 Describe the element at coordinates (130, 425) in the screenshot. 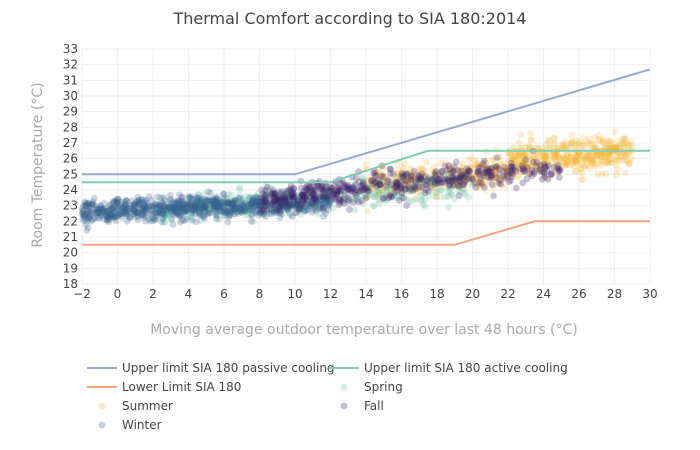

I see `legend-item: Winter` at that location.